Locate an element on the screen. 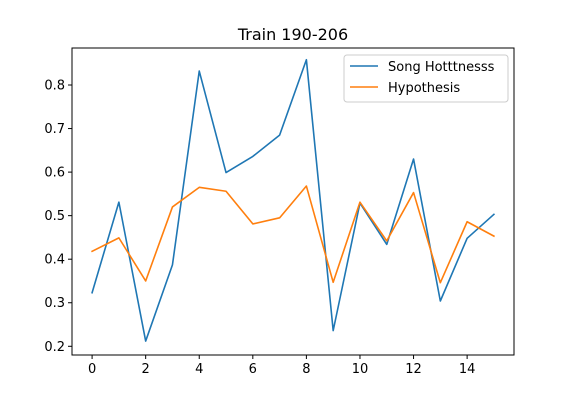  legend: Song Hotttnesss Hypothesis is located at coordinates (426, 78).